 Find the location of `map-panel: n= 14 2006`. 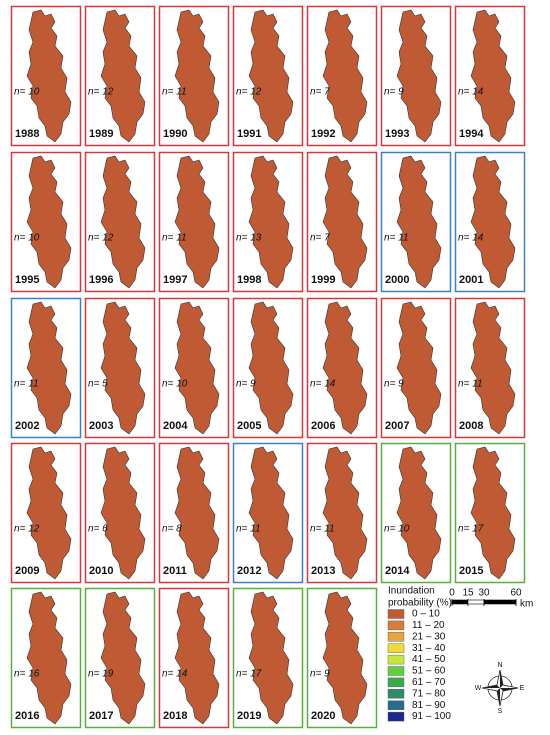

map-panel: n= 14 2006 is located at coordinates (342, 368).